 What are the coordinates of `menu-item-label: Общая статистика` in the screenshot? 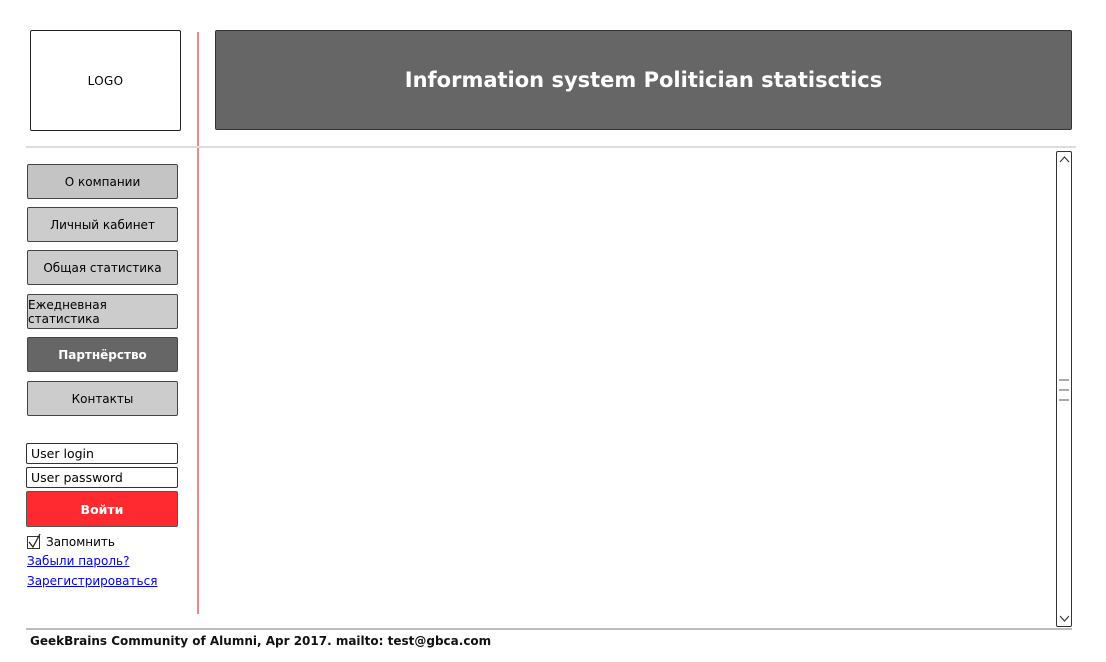 It's located at (102, 267).